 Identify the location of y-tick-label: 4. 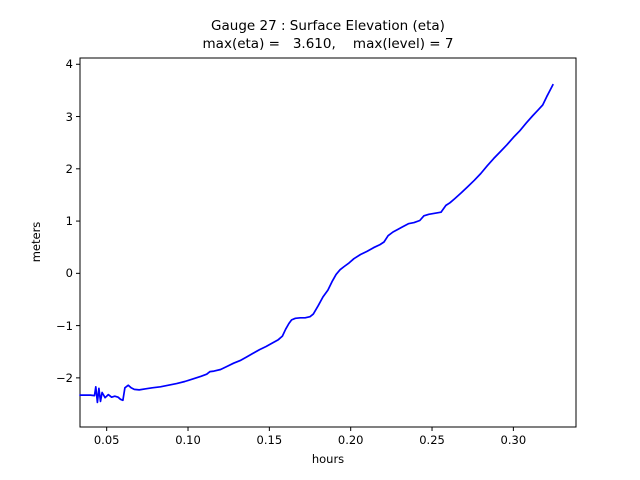
(69, 64).